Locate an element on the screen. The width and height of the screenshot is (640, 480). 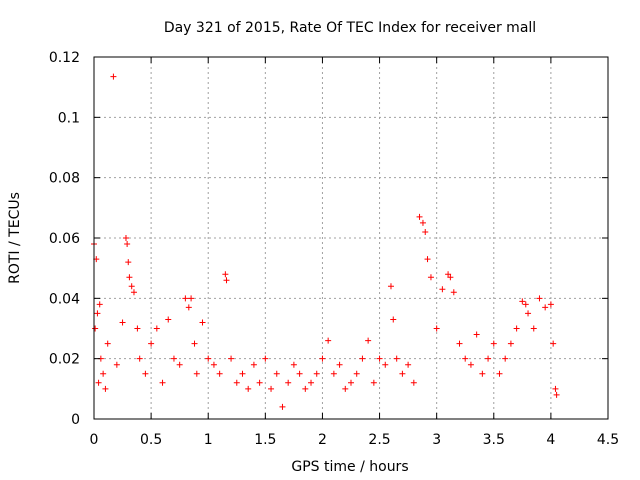
x-tick-label: 3 is located at coordinates (436, 440).